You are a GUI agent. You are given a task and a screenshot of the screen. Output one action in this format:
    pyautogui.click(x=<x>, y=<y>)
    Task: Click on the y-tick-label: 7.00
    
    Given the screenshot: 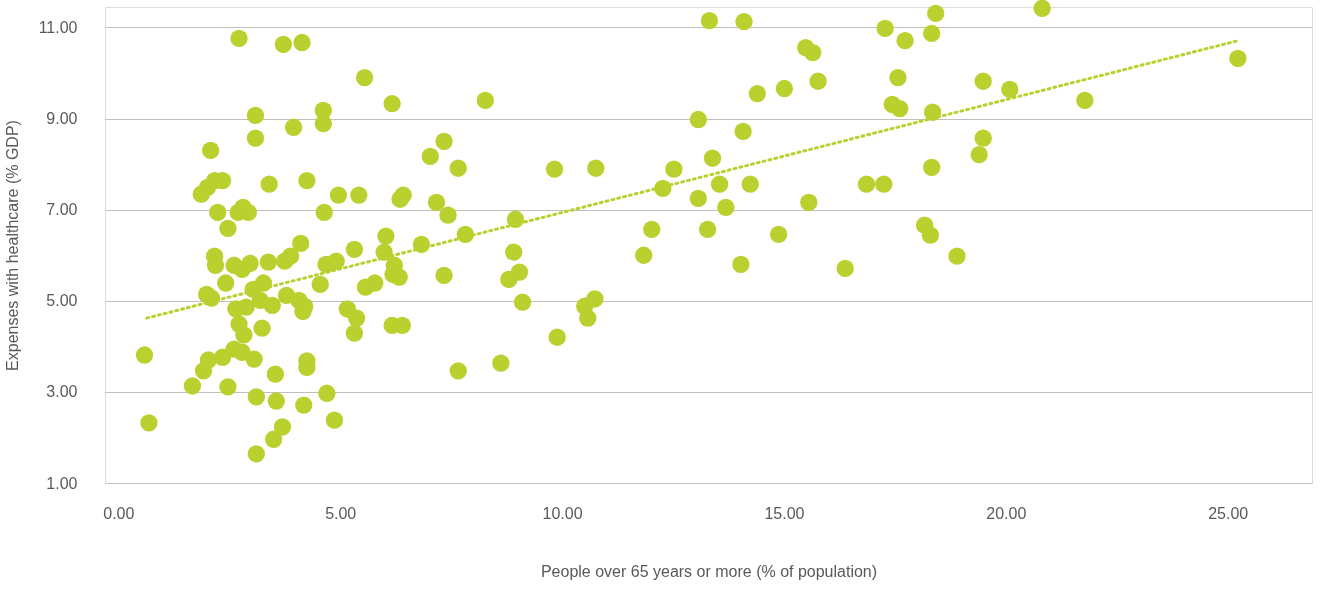 What is the action you would take?
    pyautogui.click(x=62, y=210)
    